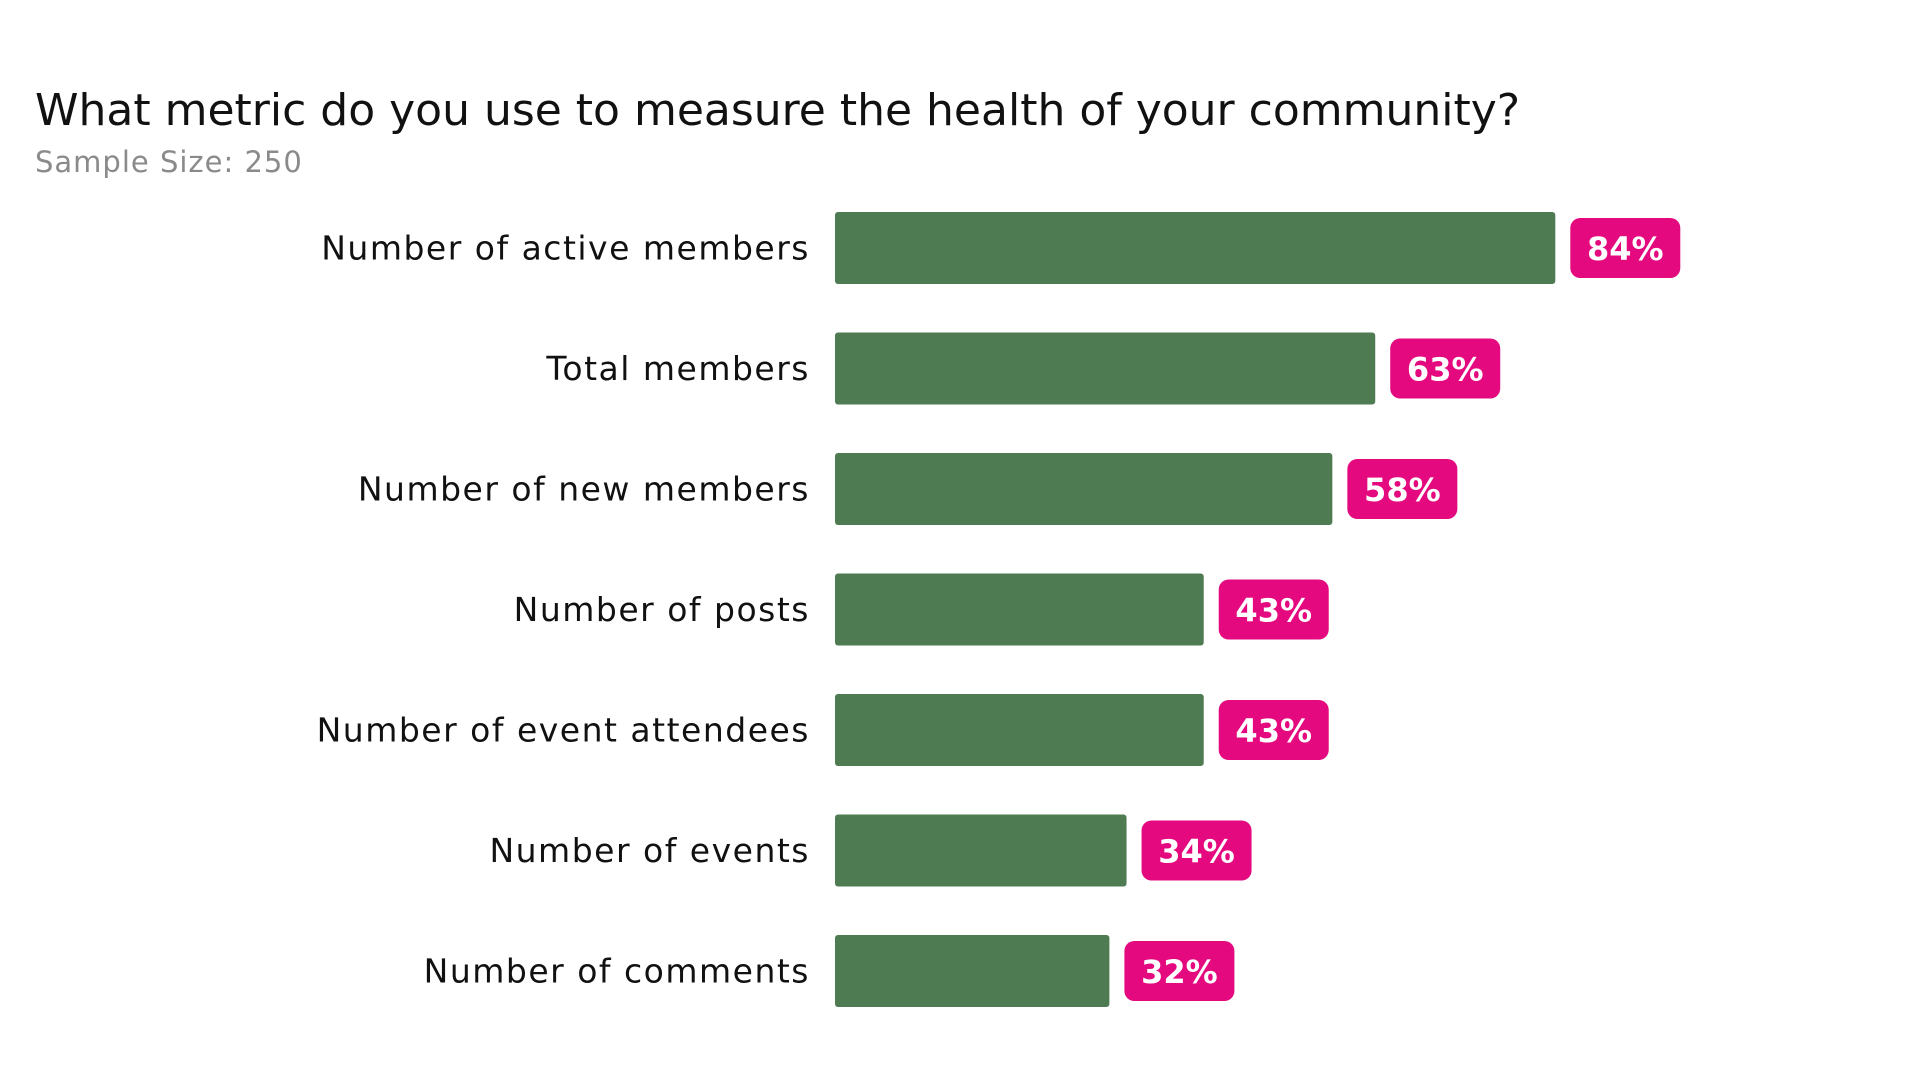 The image size is (1920, 1080). Describe the element at coordinates (617, 971) in the screenshot. I see `category-label-number-of-comments: Number of comments` at that location.